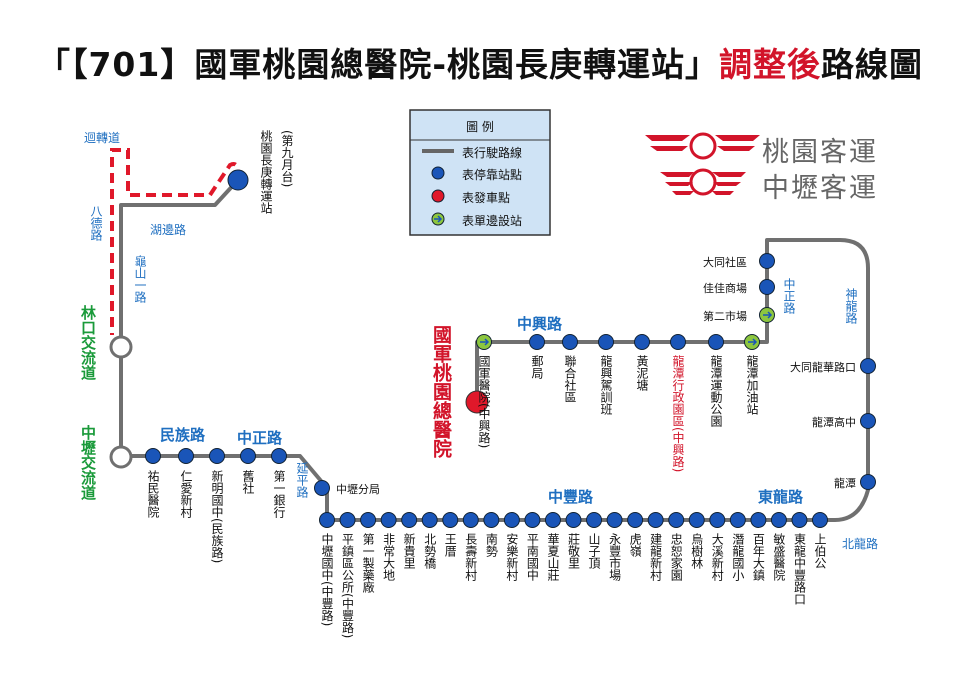 Image resolution: width=960 pixels, height=689 pixels. Describe the element at coordinates (614, 557) in the screenshot. I see `stop-label: 永豐市場` at that location.